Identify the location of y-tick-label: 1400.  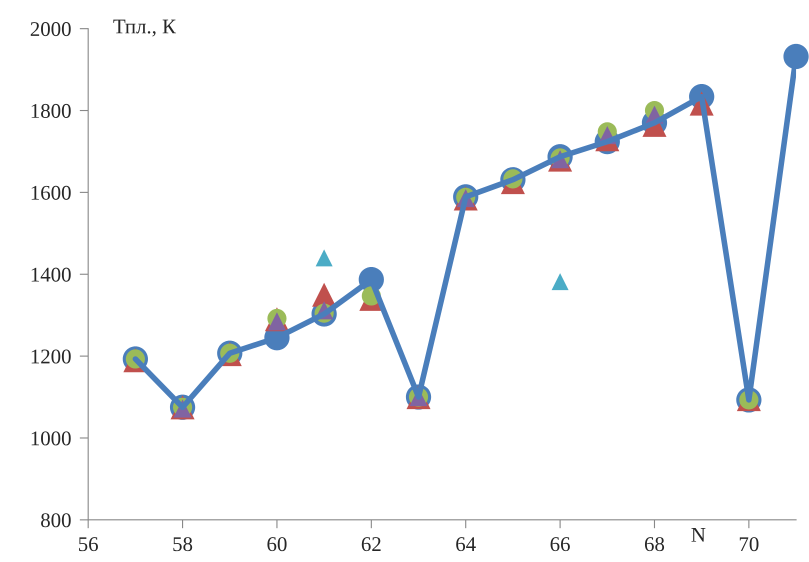
(51, 275).